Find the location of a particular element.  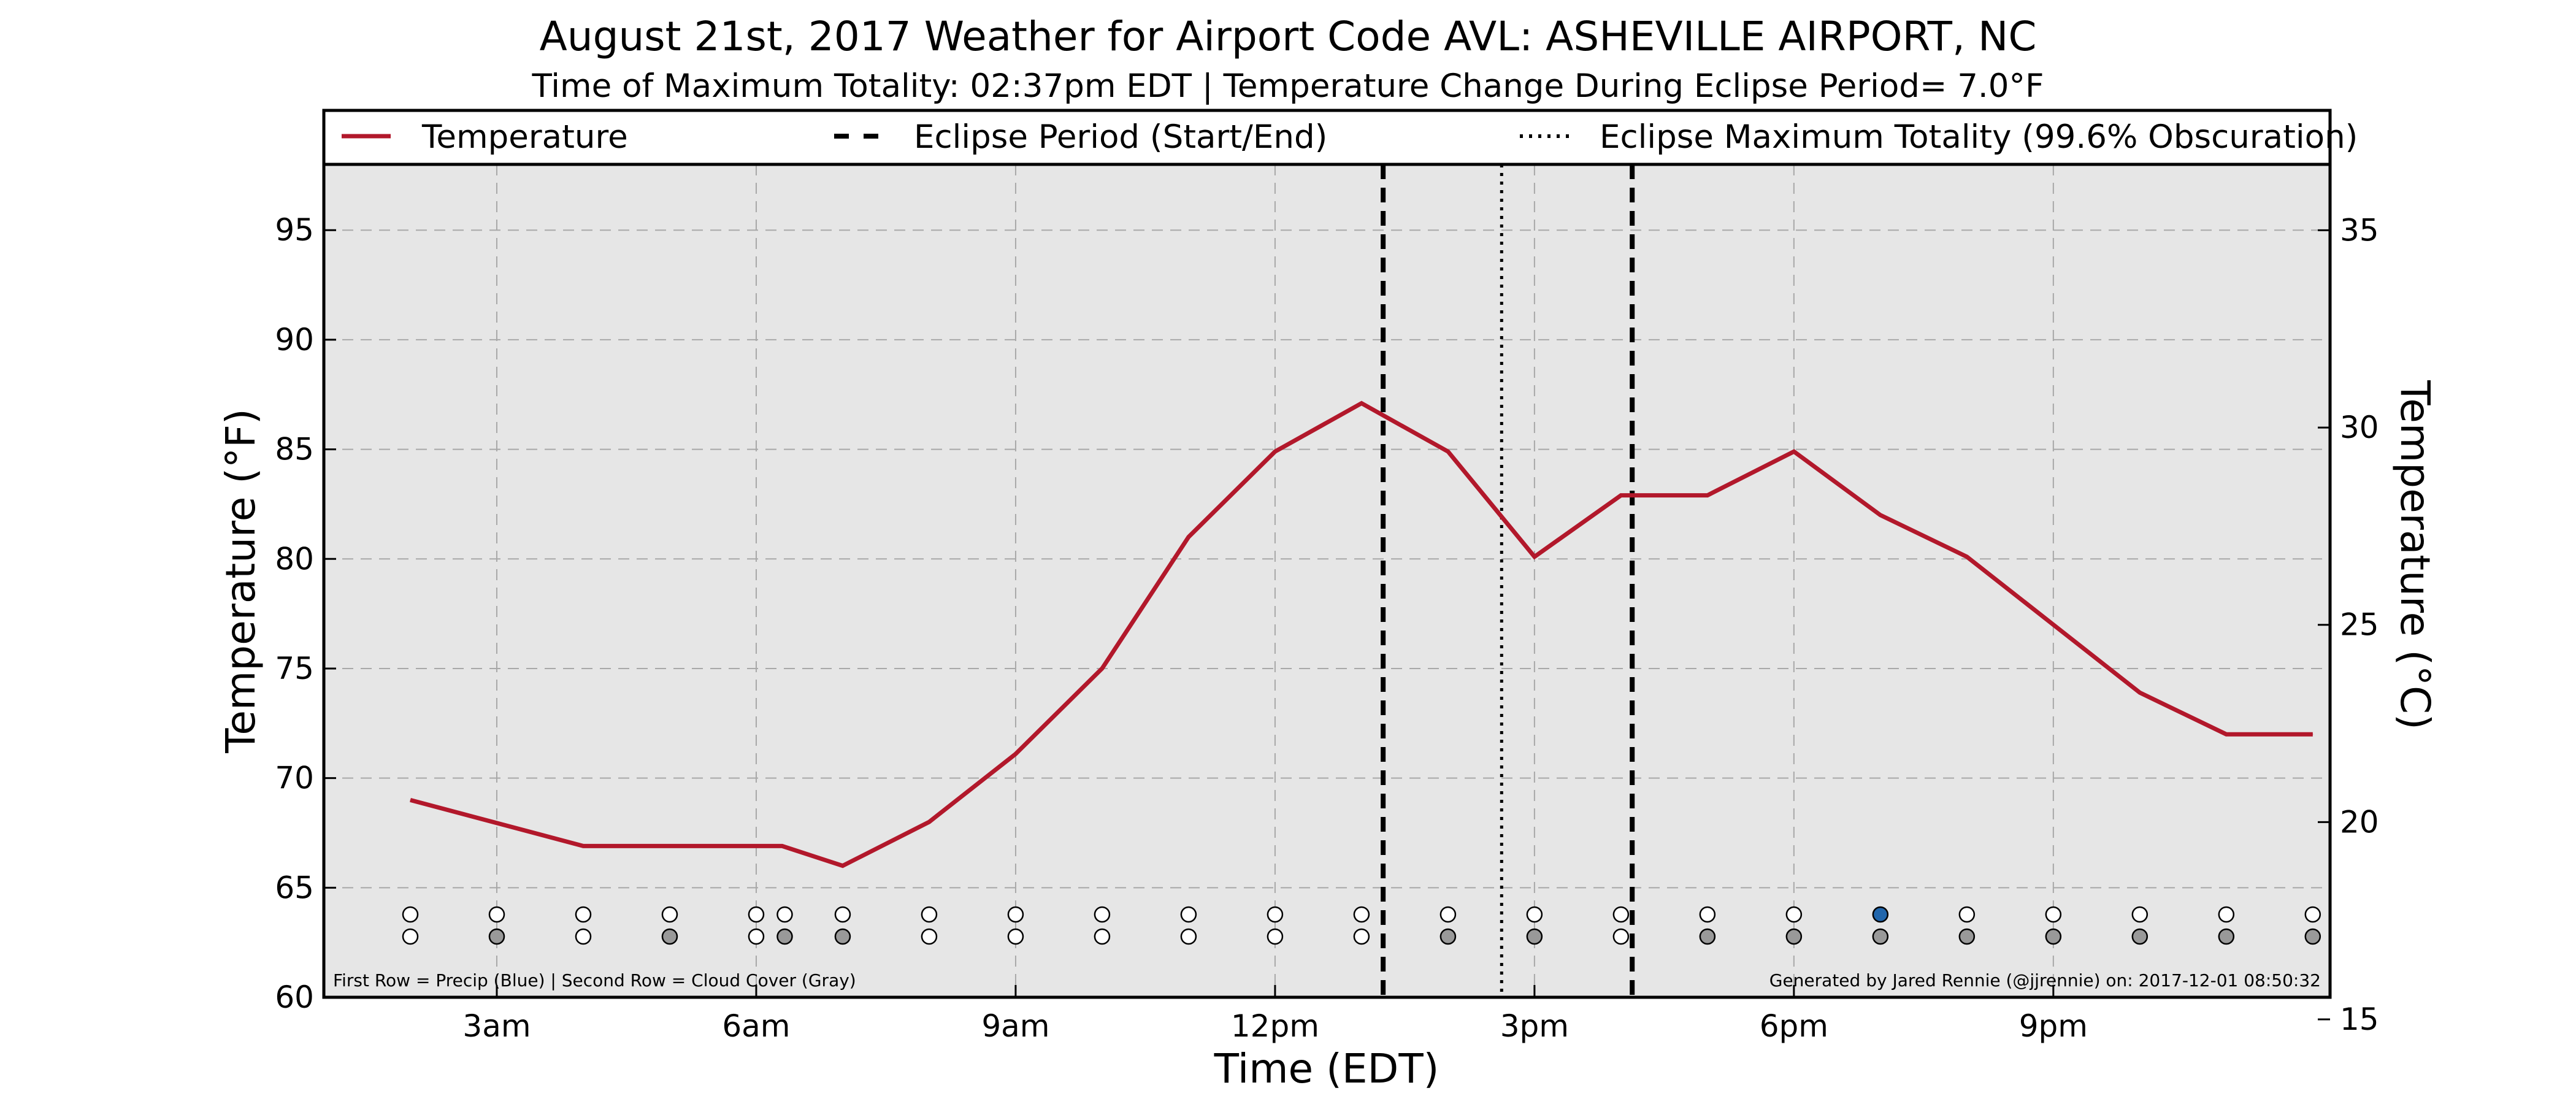

y-tick-label: 85 is located at coordinates (294, 449).